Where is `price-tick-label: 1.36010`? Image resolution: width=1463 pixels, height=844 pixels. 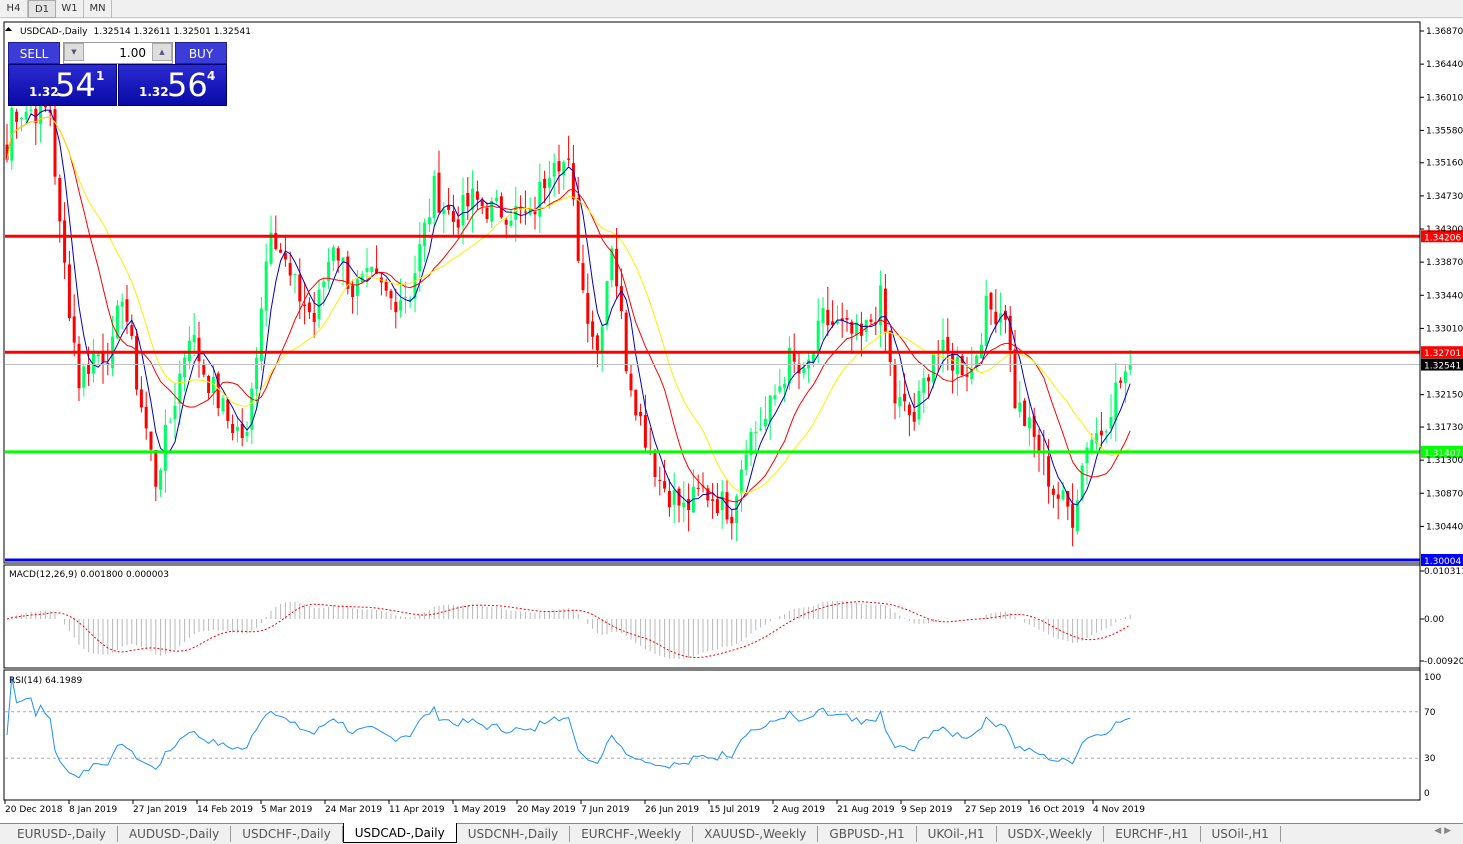
price-tick-label: 1.36010 is located at coordinates (1444, 98).